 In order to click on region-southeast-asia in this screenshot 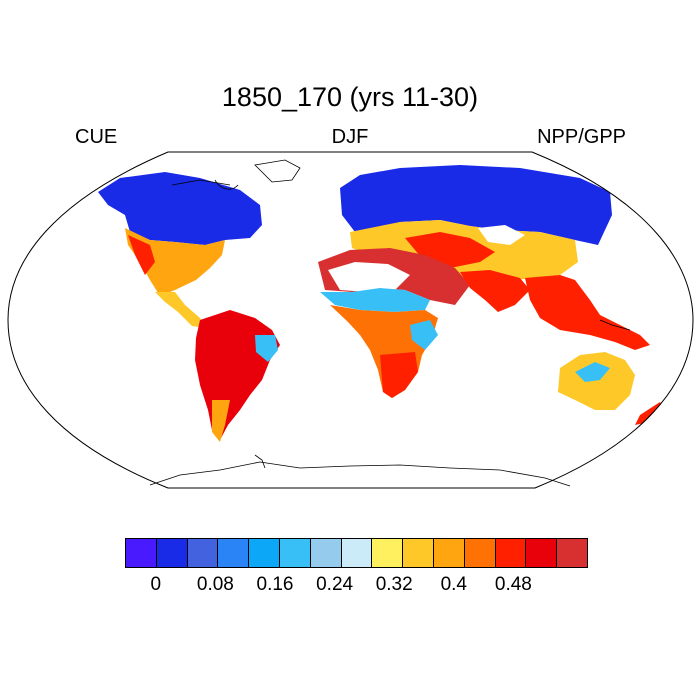, I will do `click(587, 312)`.